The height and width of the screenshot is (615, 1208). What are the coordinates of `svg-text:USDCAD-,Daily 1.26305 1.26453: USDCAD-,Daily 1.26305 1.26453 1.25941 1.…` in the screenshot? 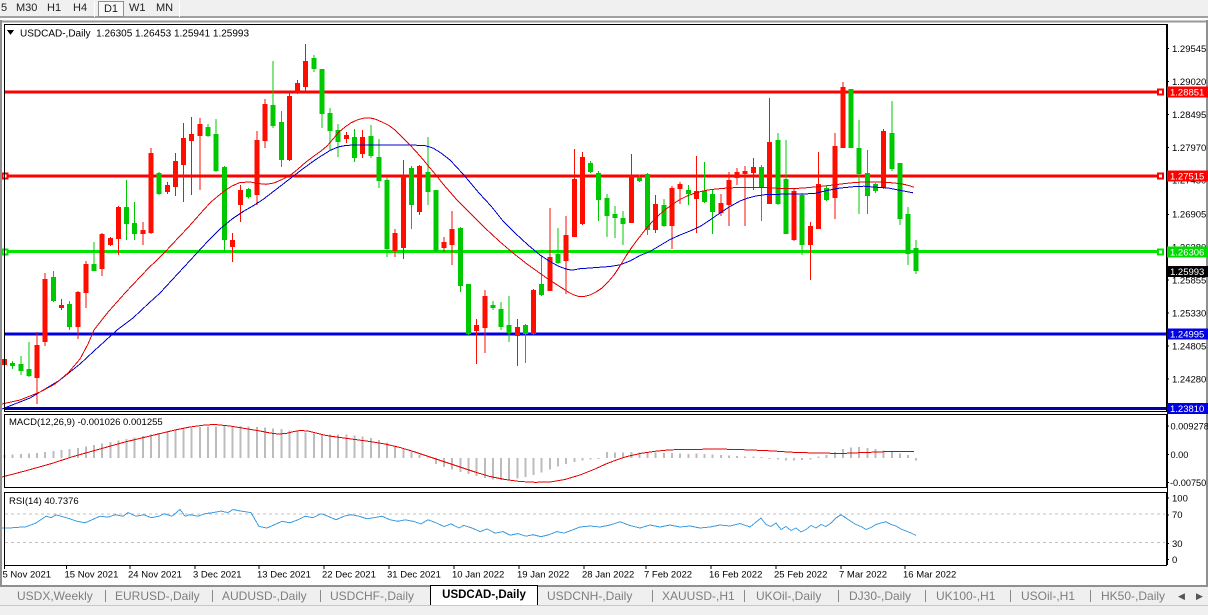 It's located at (134, 34).